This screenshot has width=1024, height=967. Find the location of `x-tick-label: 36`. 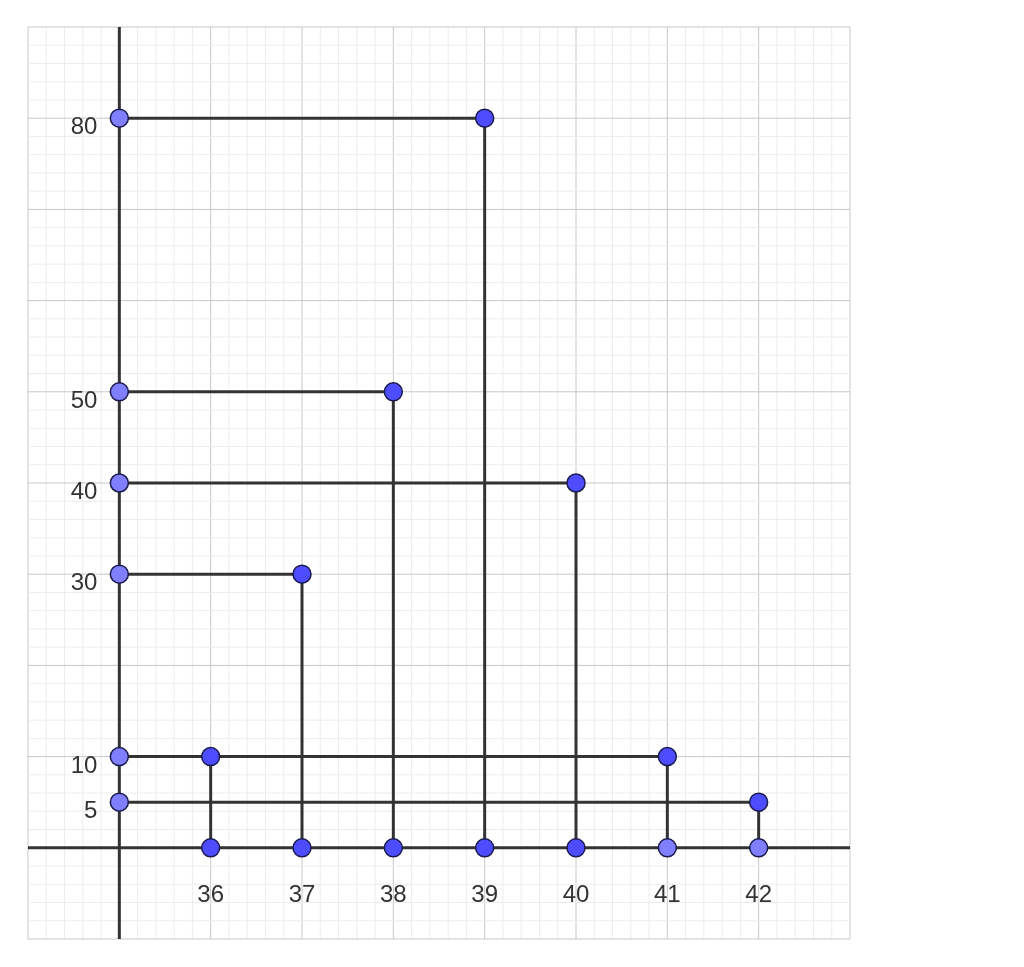

x-tick-label: 36 is located at coordinates (211, 893).